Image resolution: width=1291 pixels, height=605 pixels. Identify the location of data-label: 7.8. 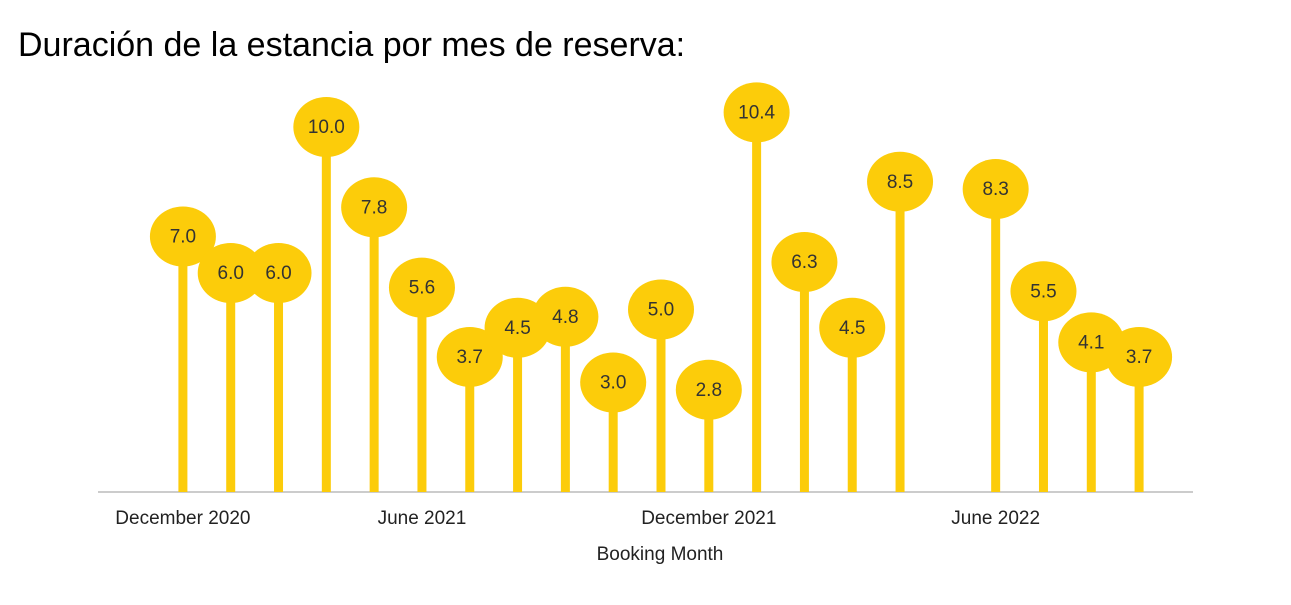
(374, 207).